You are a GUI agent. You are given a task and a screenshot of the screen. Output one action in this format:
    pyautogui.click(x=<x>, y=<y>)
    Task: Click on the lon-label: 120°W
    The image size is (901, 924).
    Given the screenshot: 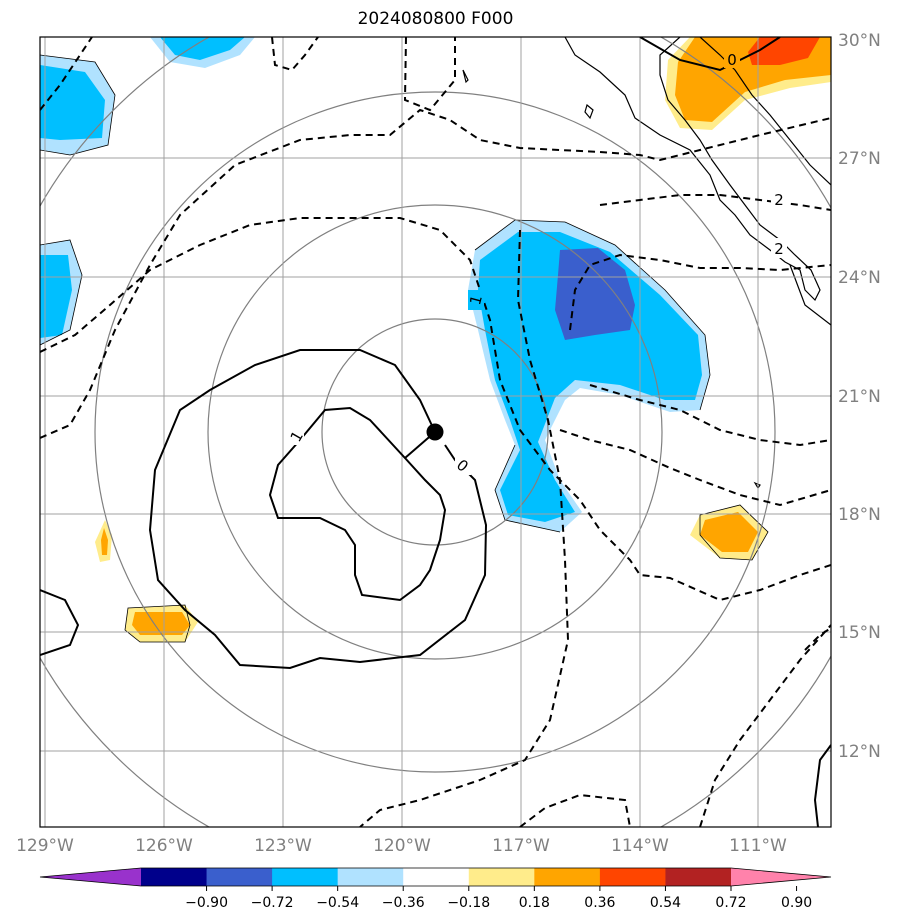 What is the action you would take?
    pyautogui.click(x=402, y=846)
    